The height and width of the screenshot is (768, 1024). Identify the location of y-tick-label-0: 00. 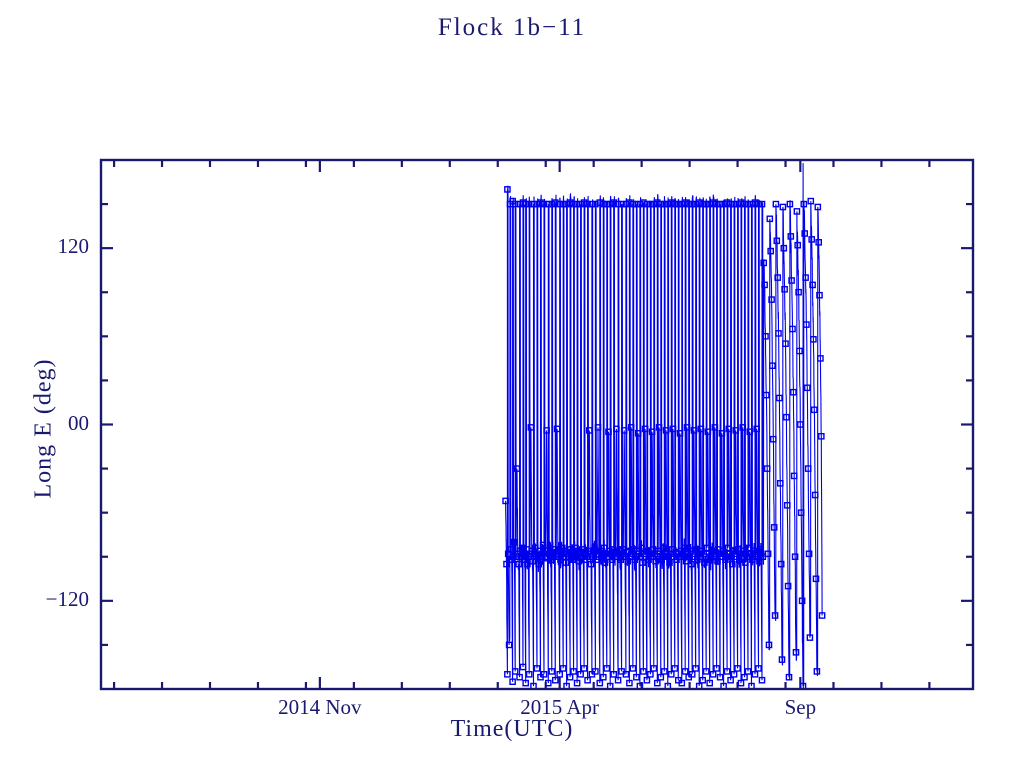
(78, 422).